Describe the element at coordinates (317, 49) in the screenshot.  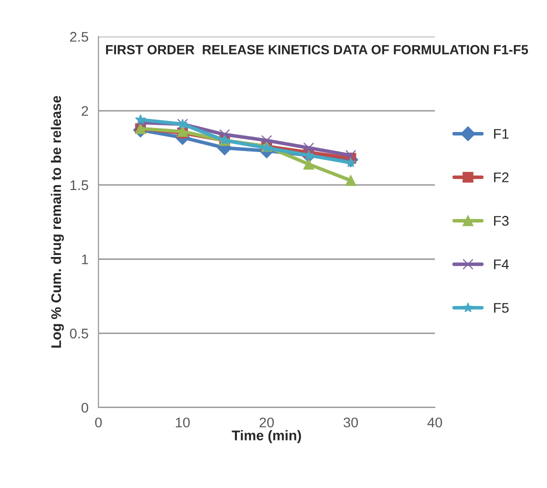
I see `chart-title: FIRST ORDER RELEASE KINETICS DATA OF FORMULATION F1-F5` at that location.